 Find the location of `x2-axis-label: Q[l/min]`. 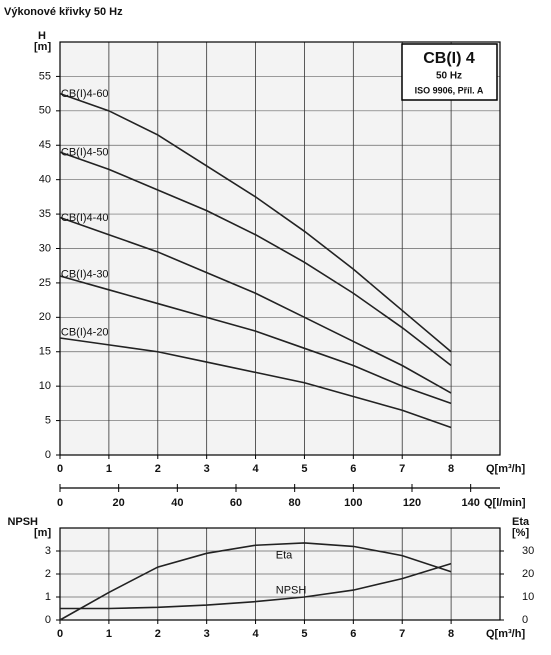

x2-axis-label: Q[l/min] is located at coordinates (505, 503).